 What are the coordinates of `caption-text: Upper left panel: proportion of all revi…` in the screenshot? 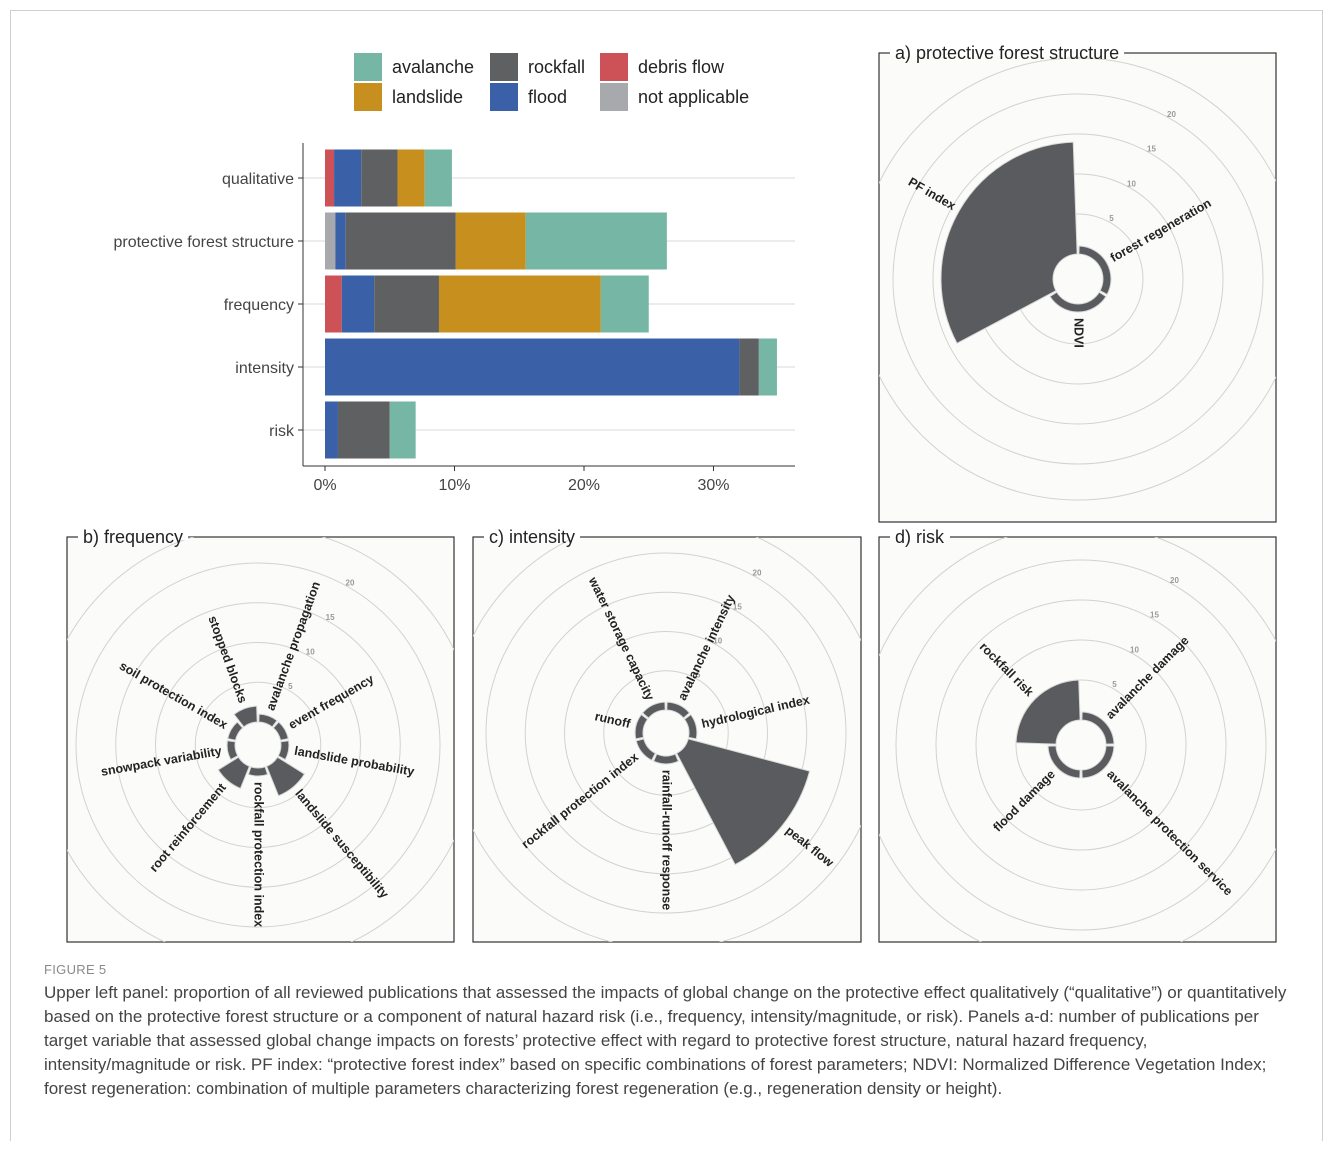 It's located at (665, 1040).